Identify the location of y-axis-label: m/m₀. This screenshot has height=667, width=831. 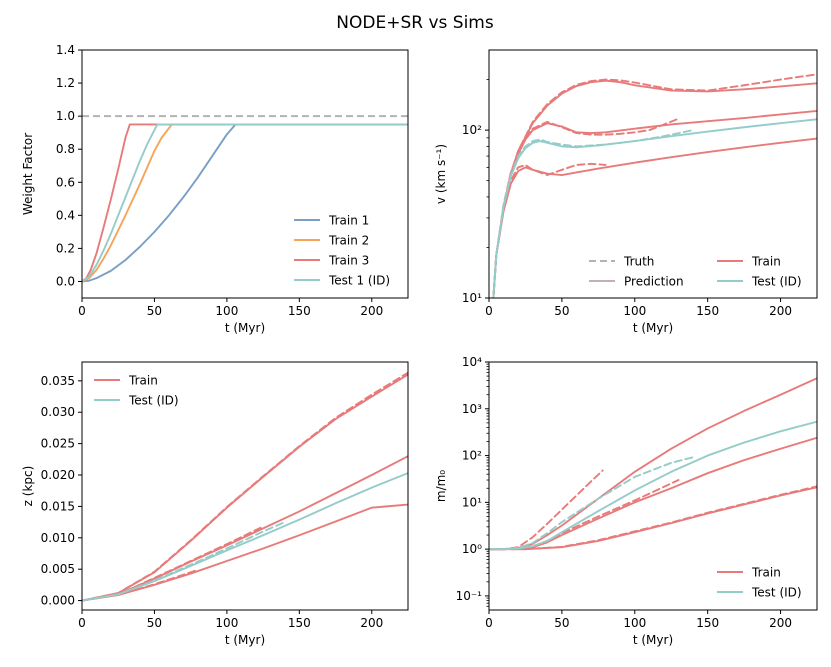
(441, 486).